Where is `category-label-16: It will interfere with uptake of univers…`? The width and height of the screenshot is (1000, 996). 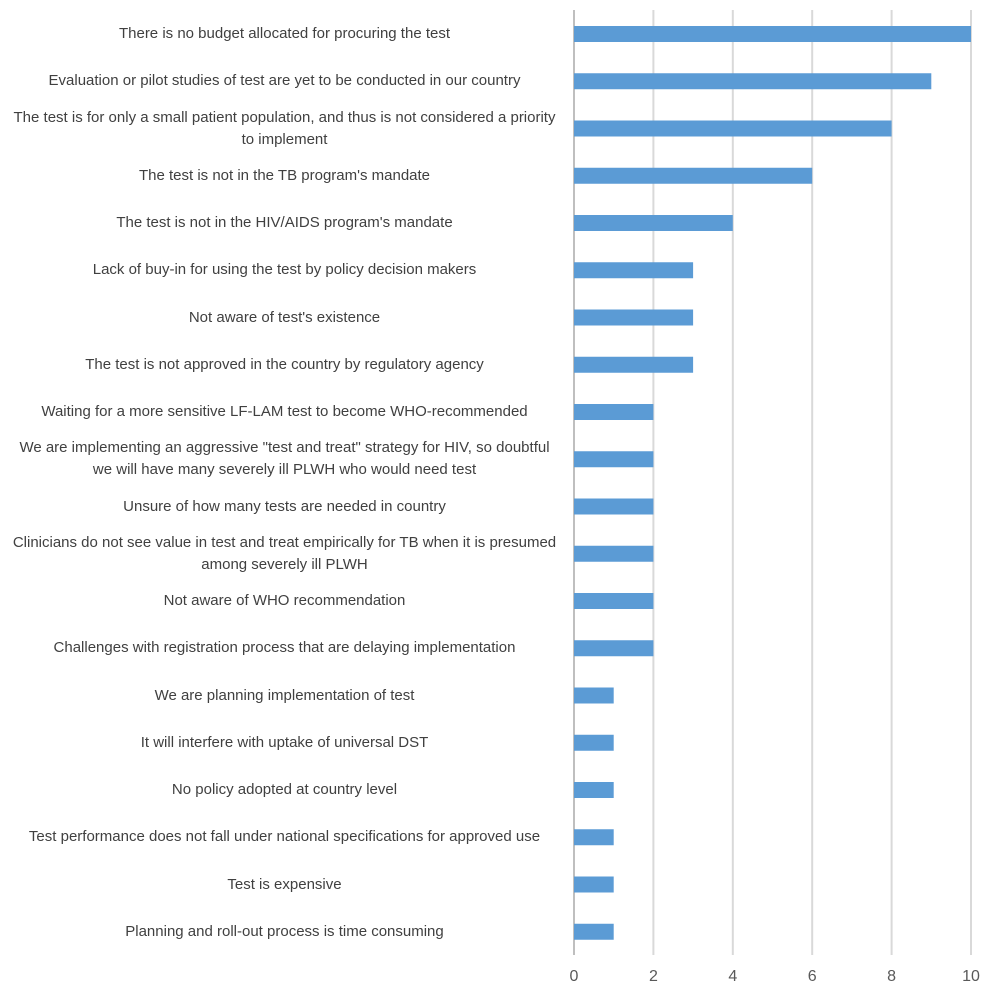
category-label-16: It will interfere with uptake of univers… is located at coordinates (284, 742).